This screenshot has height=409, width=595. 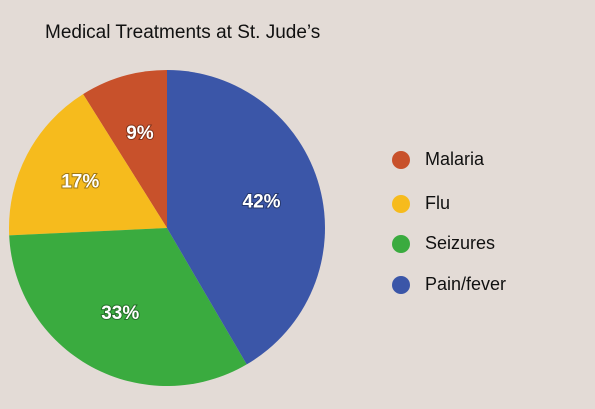 I want to click on legend-label: Flu, so click(x=437, y=203).